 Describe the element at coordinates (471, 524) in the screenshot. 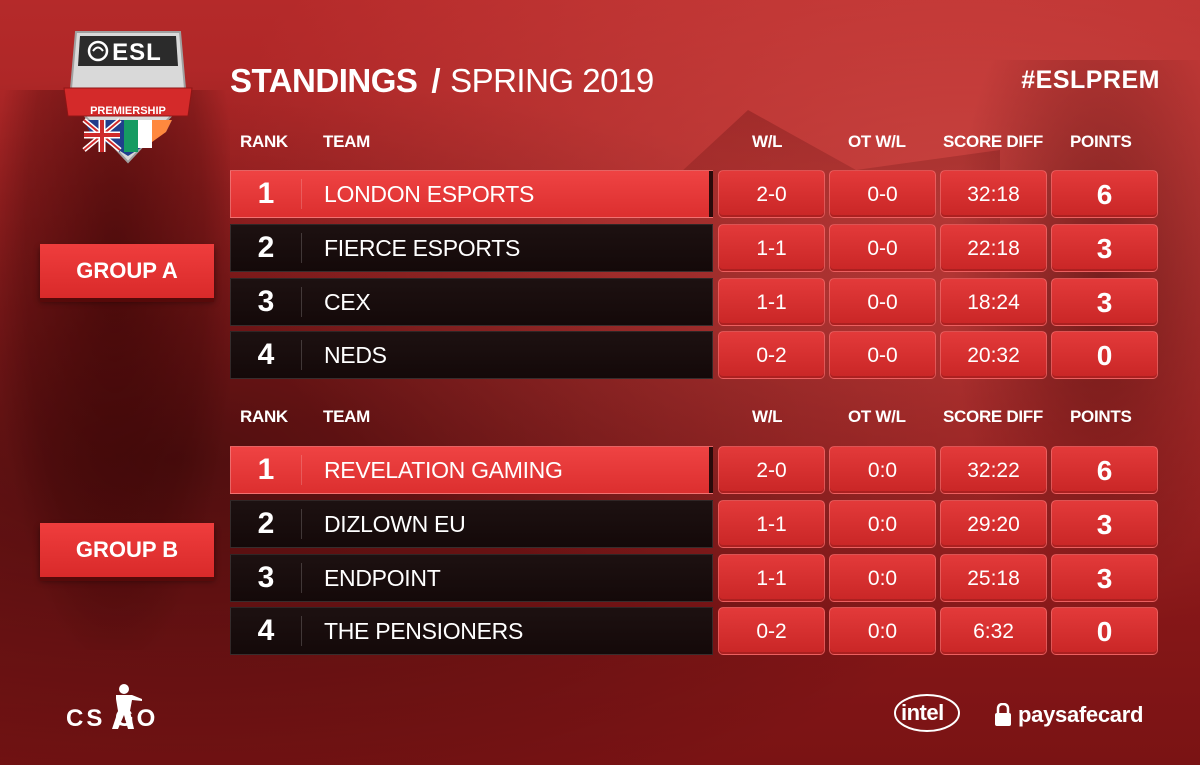

I see `team-cell: 2 DIZLOWN EU` at that location.